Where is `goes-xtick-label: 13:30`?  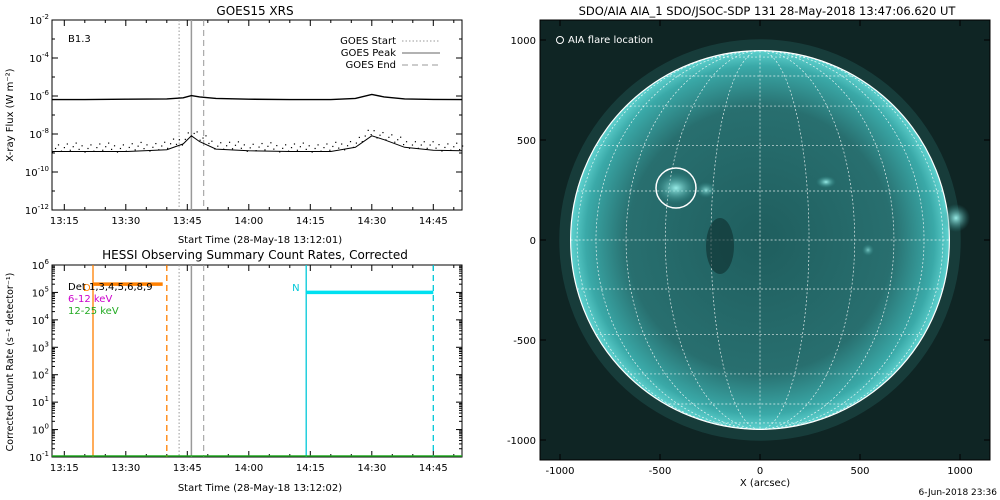
goes-xtick-label: 13:30 is located at coordinates (125, 221).